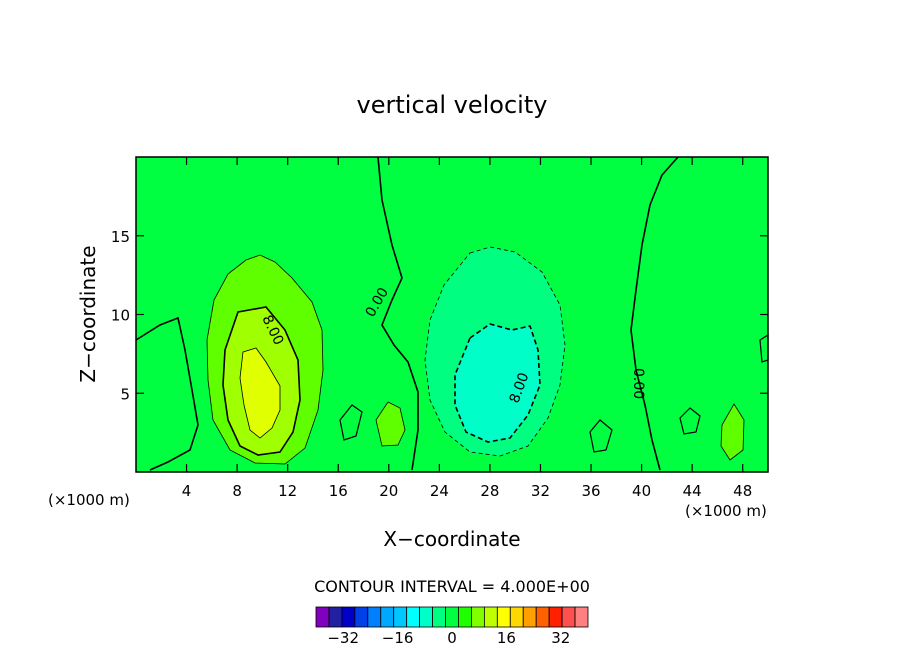 The height and width of the screenshot is (654, 904). What do you see at coordinates (120, 316) in the screenshot?
I see `y-tick-label: 10` at bounding box center [120, 316].